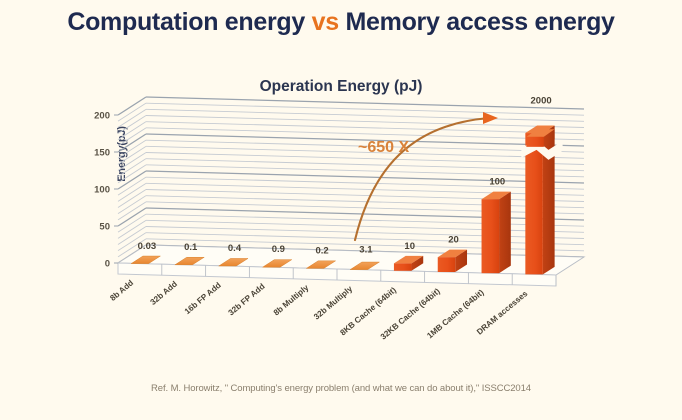 The width and height of the screenshot is (682, 420). What do you see at coordinates (497, 182) in the screenshot?
I see `bar-value-label: 100` at bounding box center [497, 182].